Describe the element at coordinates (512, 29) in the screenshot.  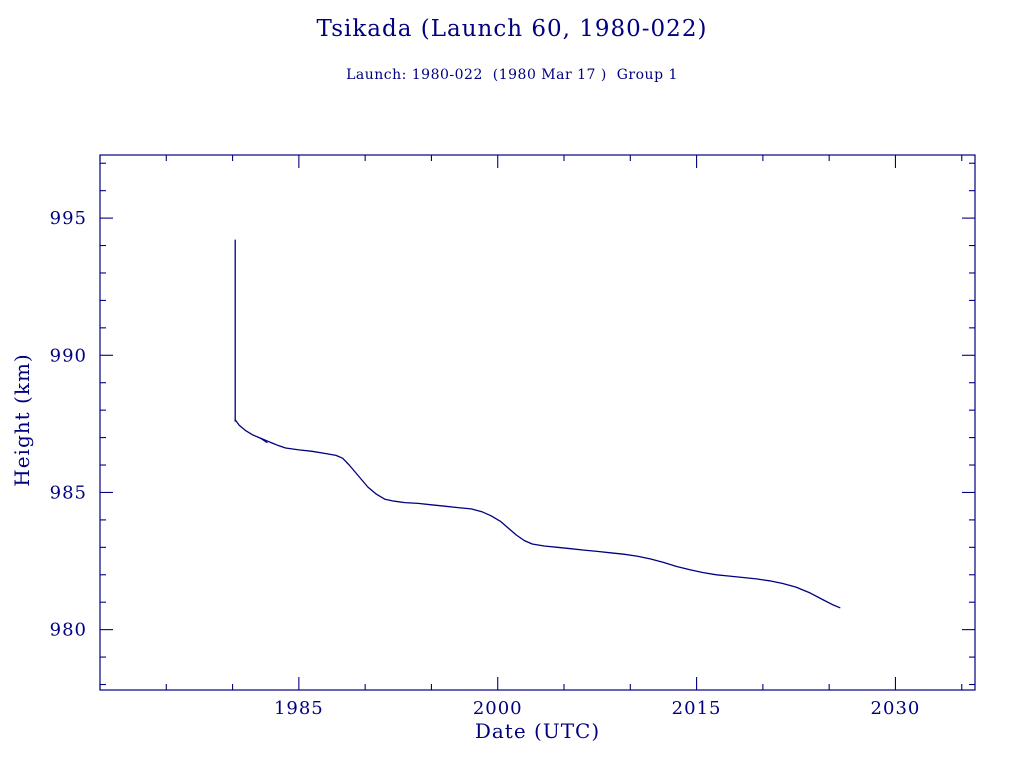
I see `chart-title: Tsikada (Launch 60, 1980-022)` at that location.